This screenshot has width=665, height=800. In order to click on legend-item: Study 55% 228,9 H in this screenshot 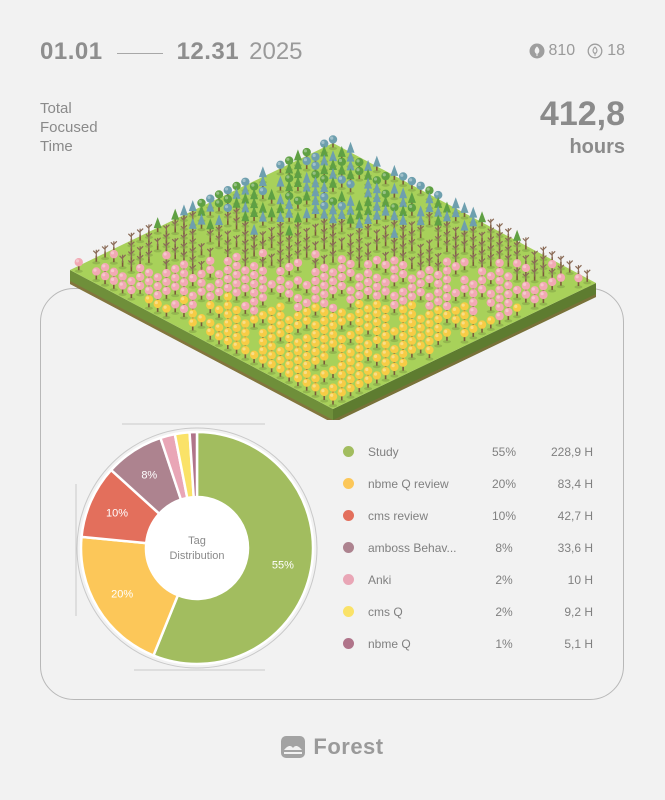, I will do `click(473, 458)`.